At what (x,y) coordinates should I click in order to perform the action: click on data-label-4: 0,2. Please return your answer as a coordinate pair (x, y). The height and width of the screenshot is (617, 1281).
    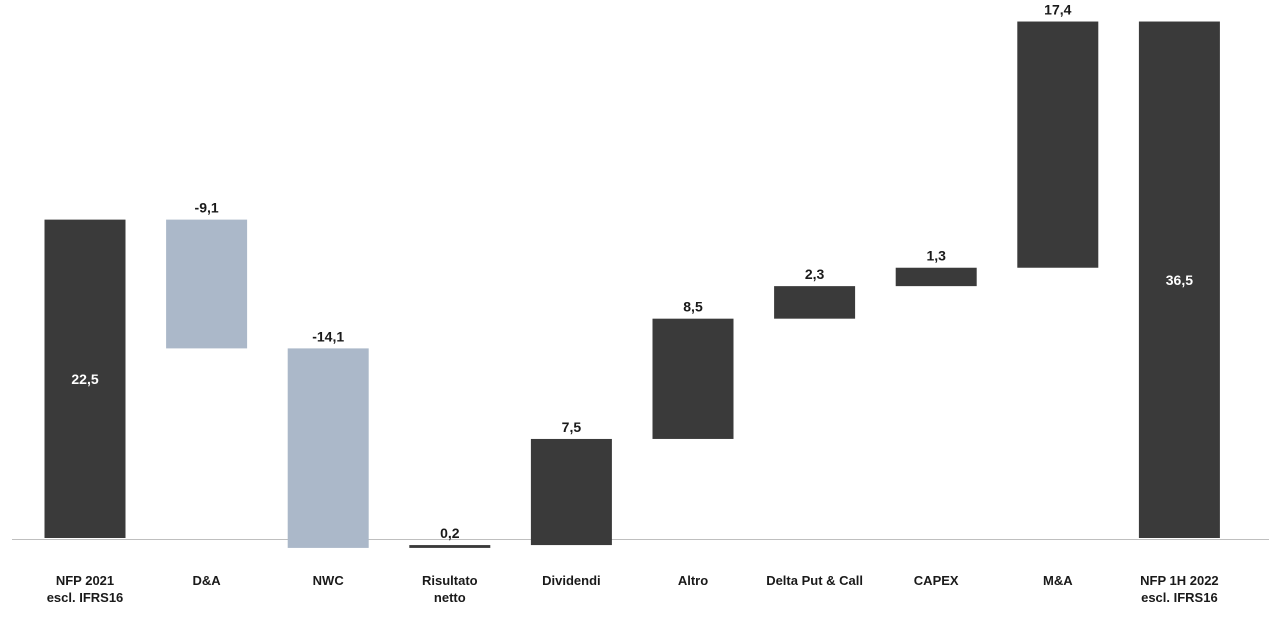
    Looking at the image, I should click on (450, 533).